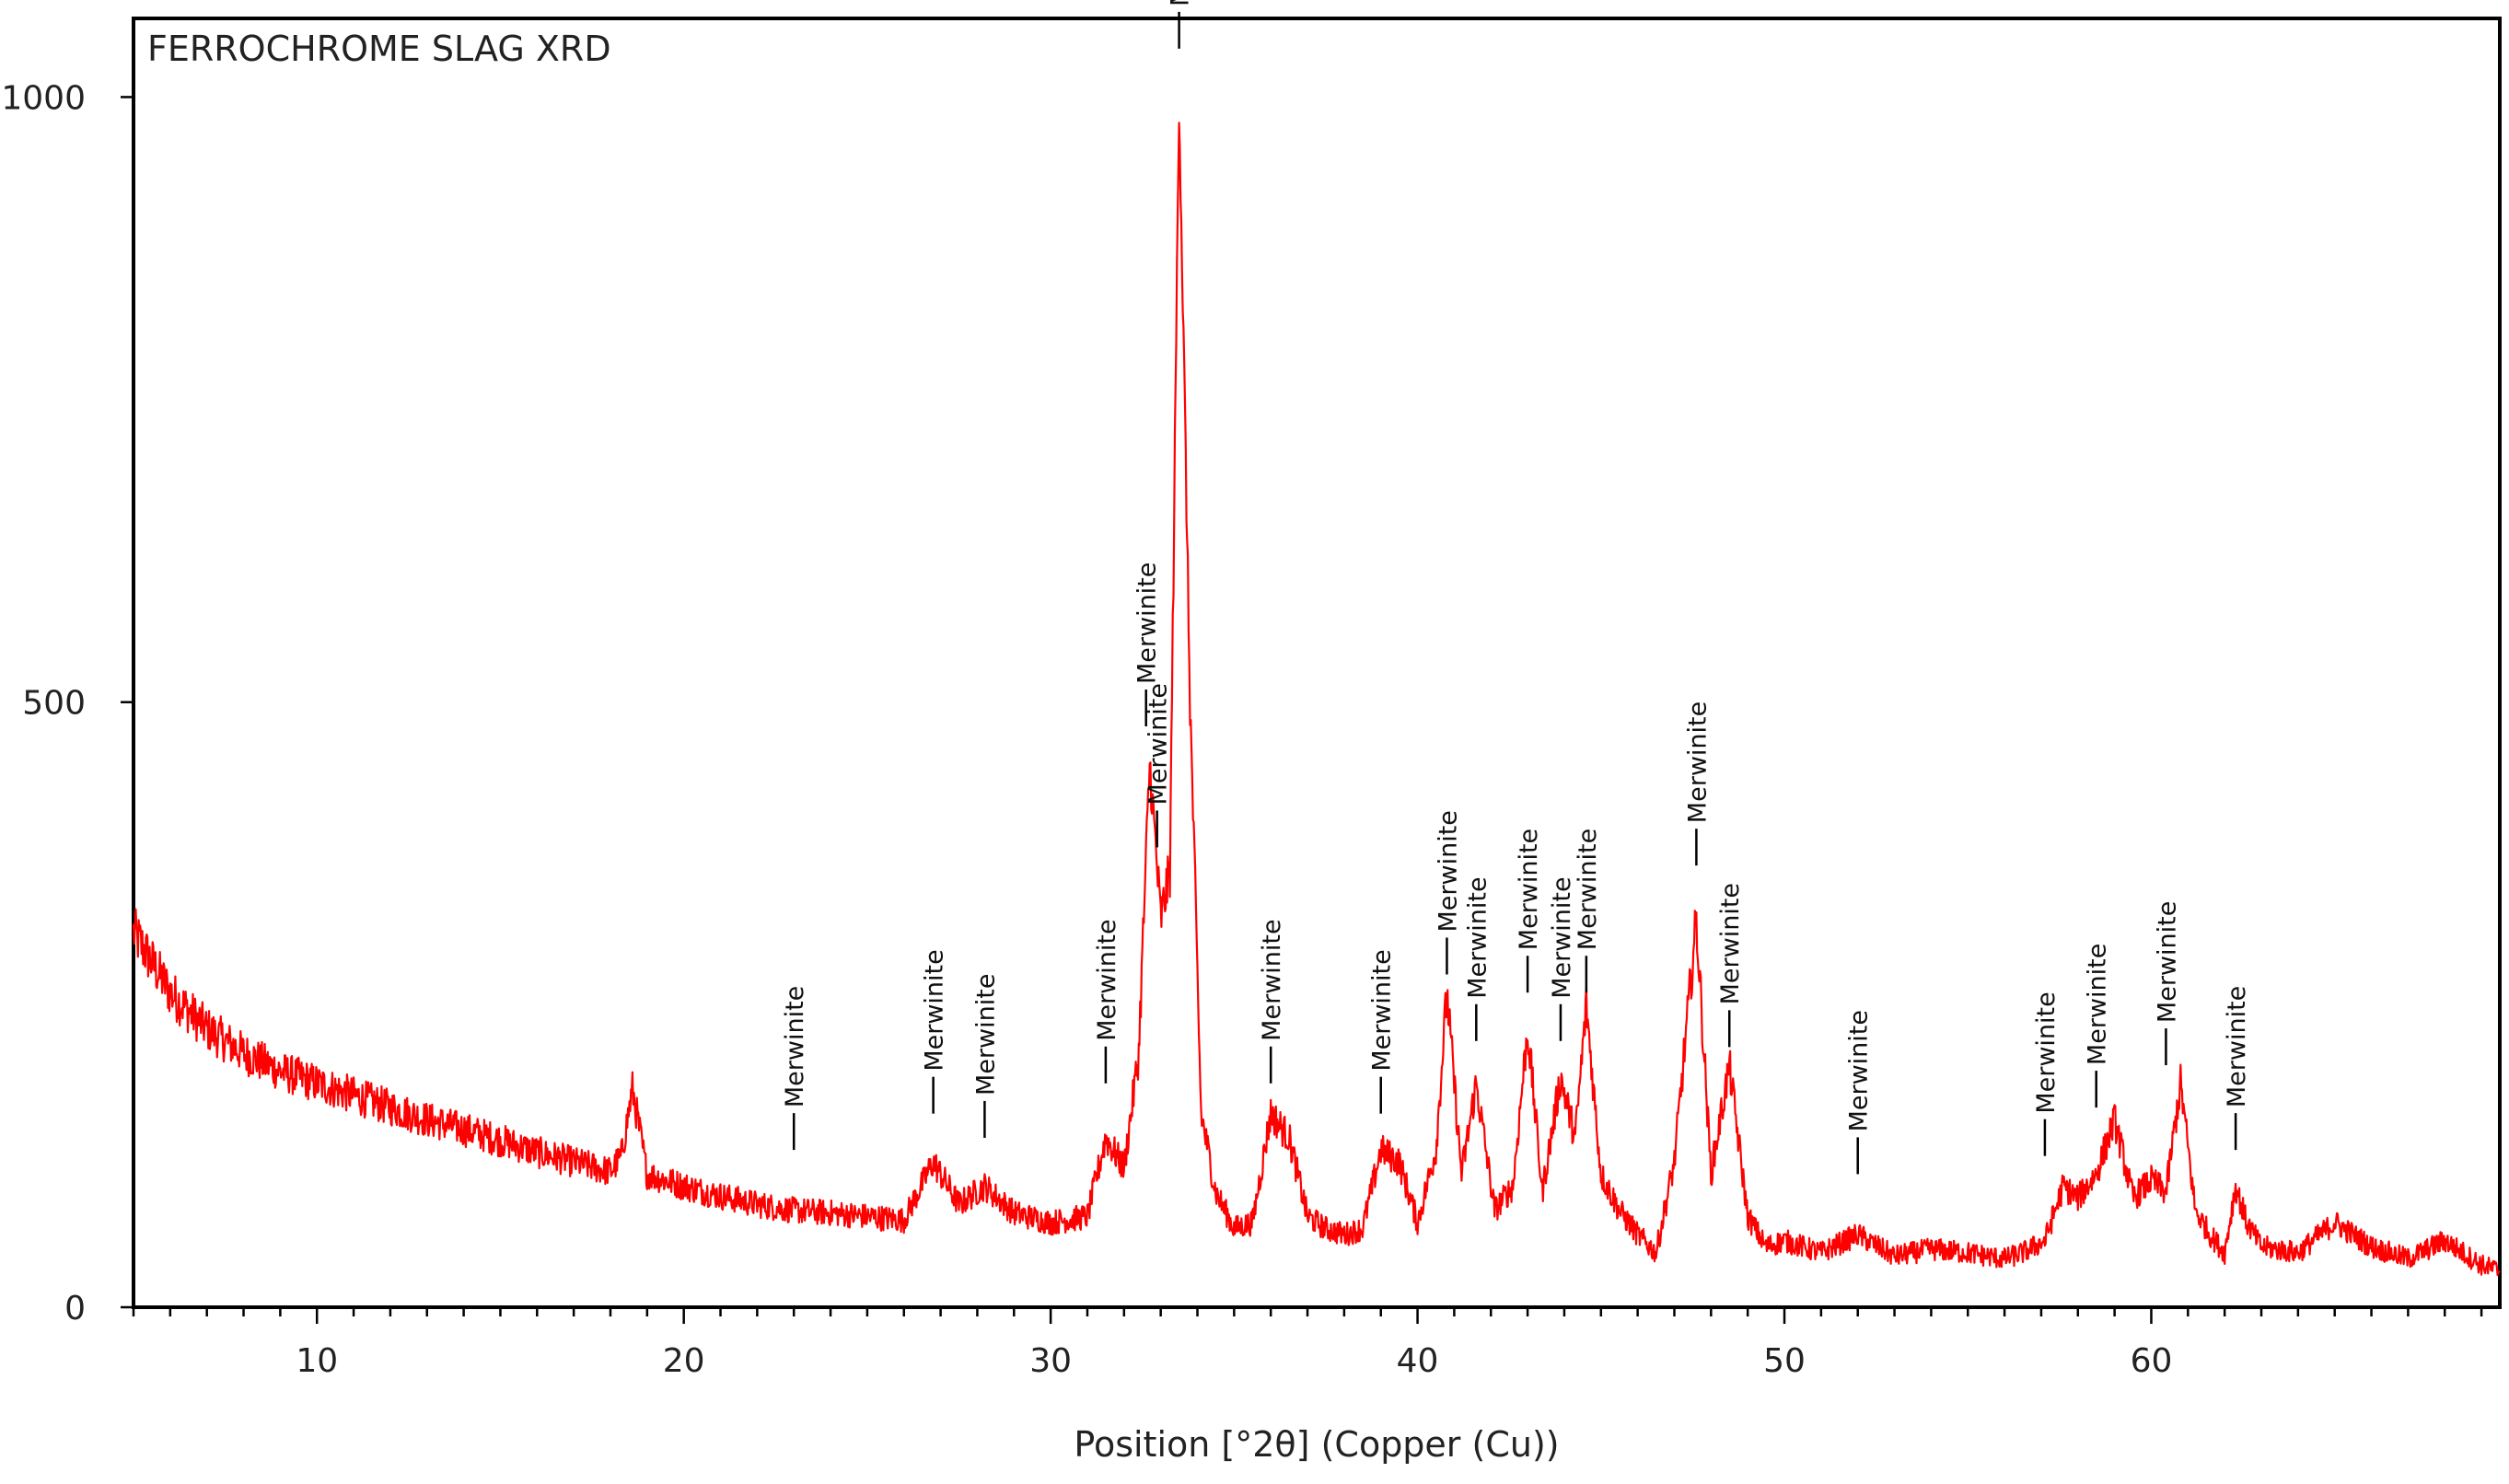 The width and height of the screenshot is (2509, 1484). I want to click on x-tick-label: 40, so click(1418, 1361).